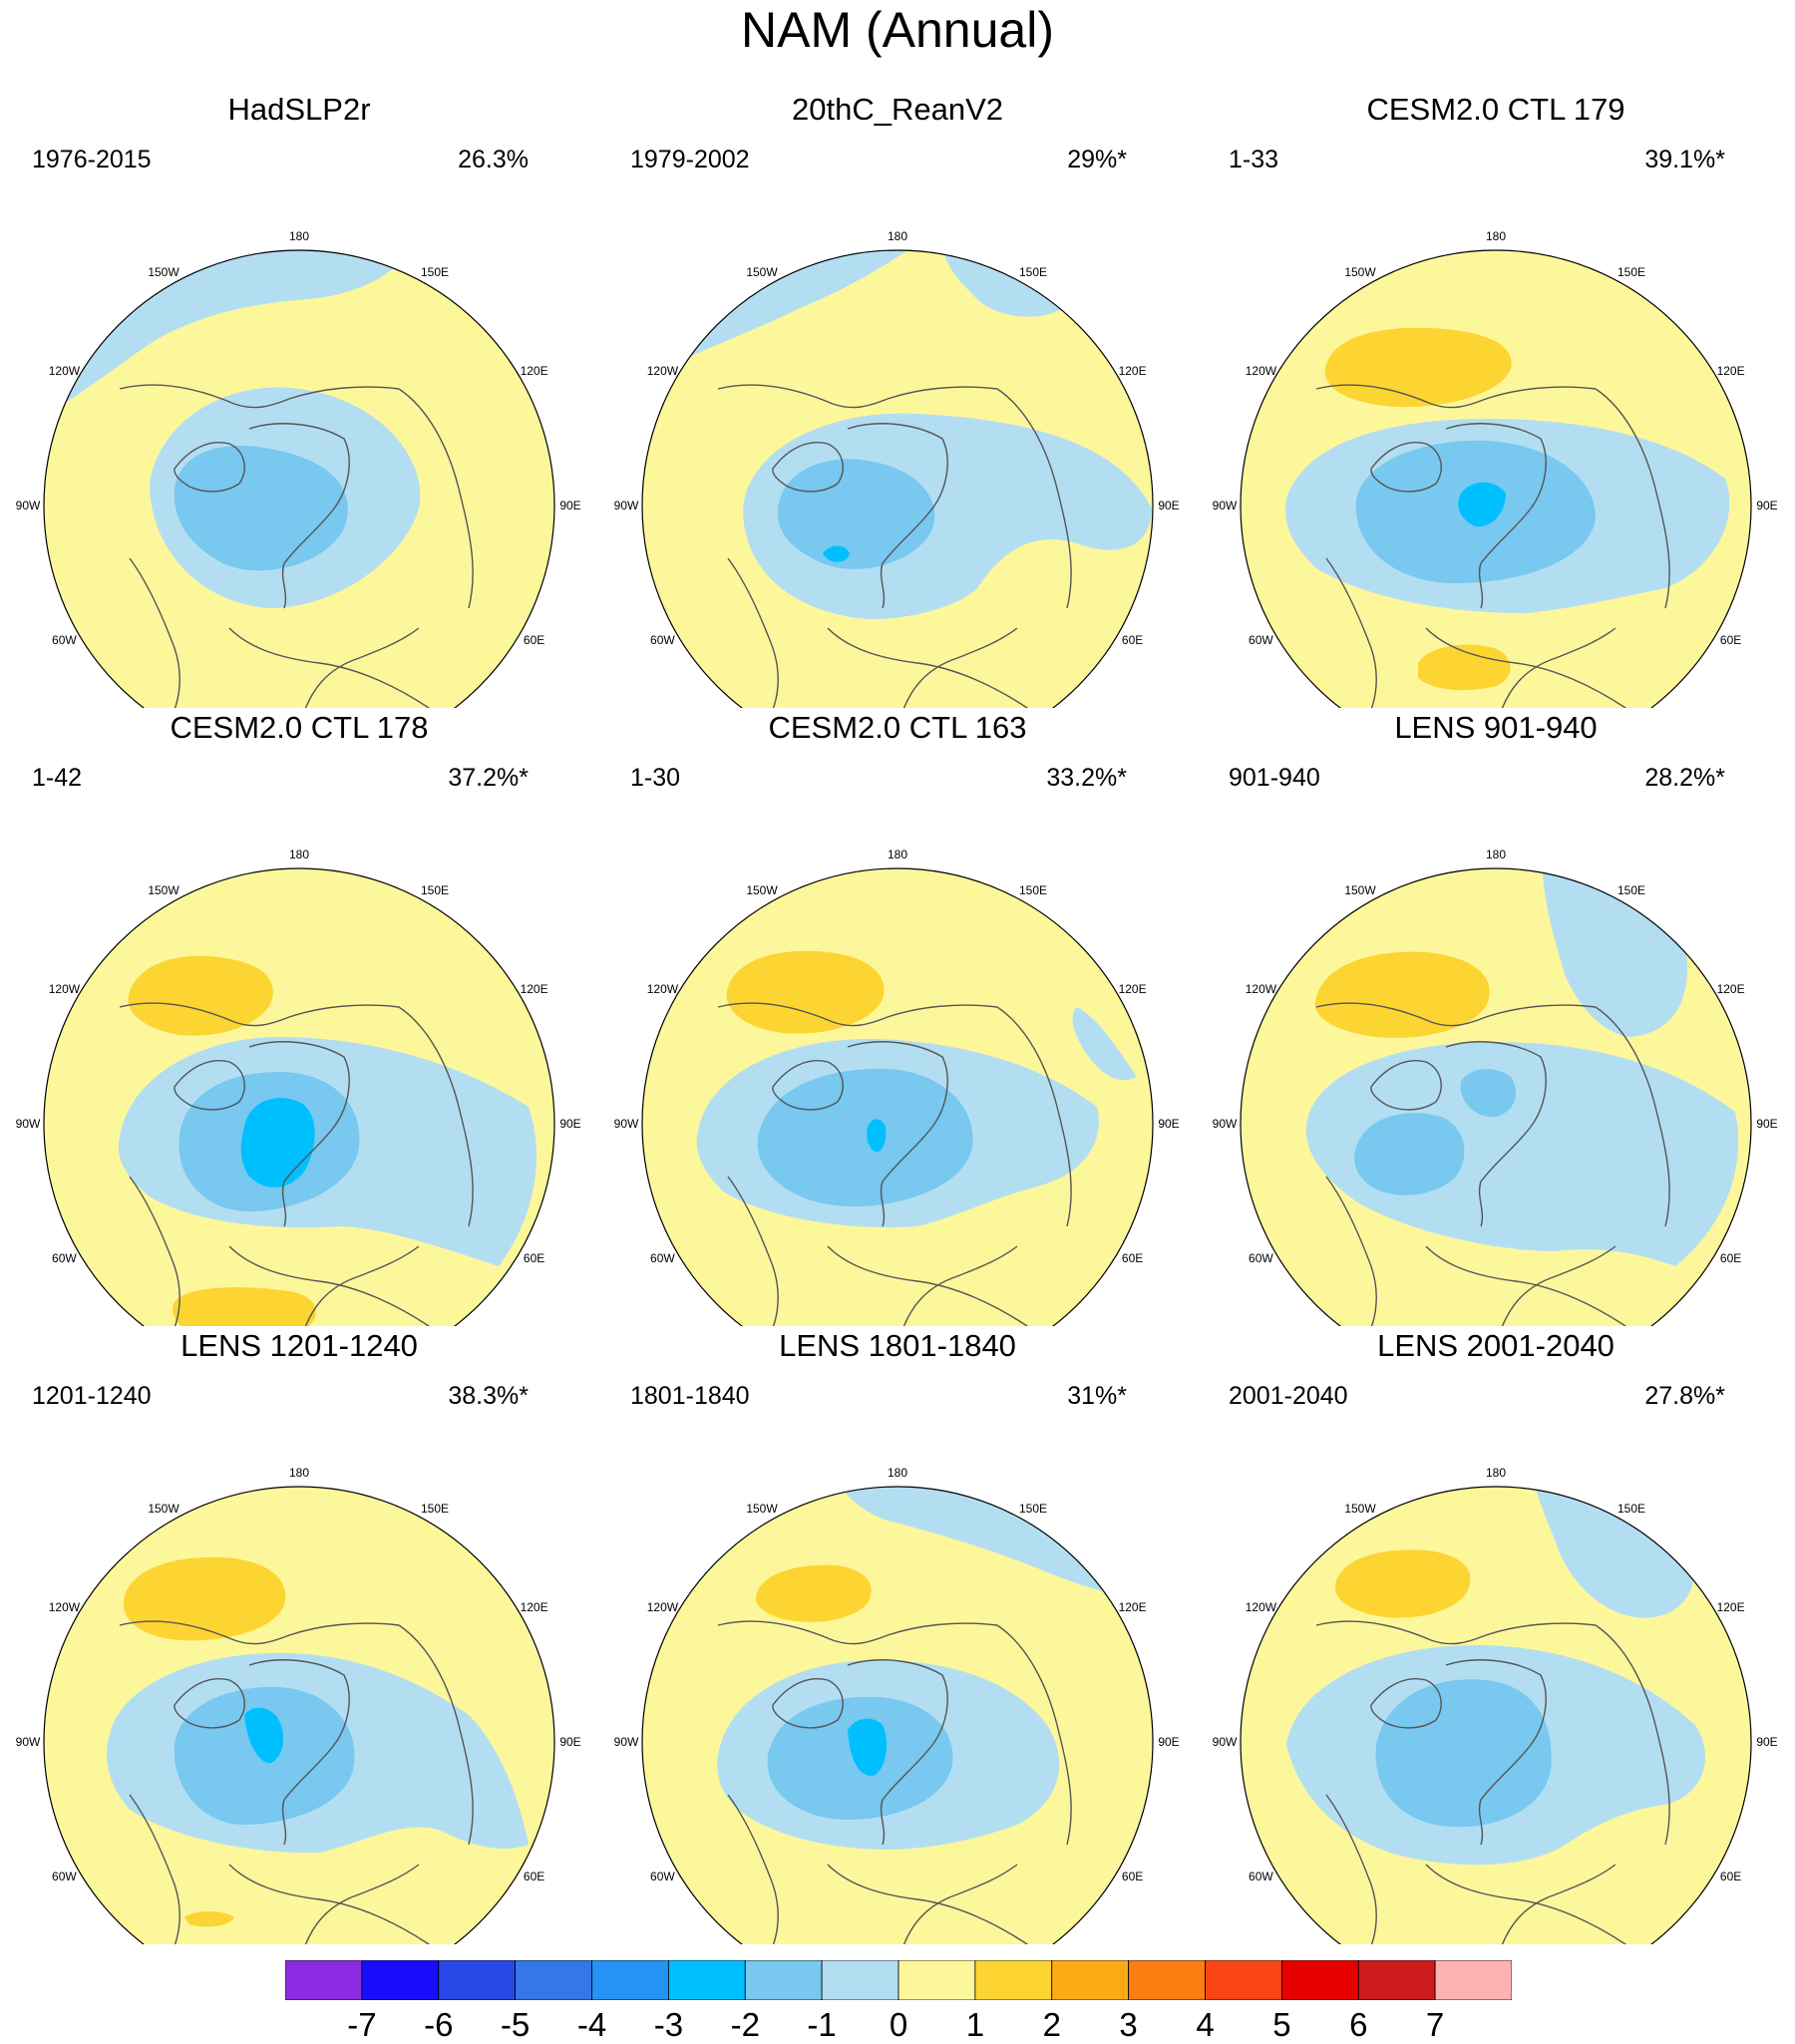  What do you see at coordinates (1496, 1345) in the screenshot?
I see `panel-title: LENS 2001-2040` at bounding box center [1496, 1345].